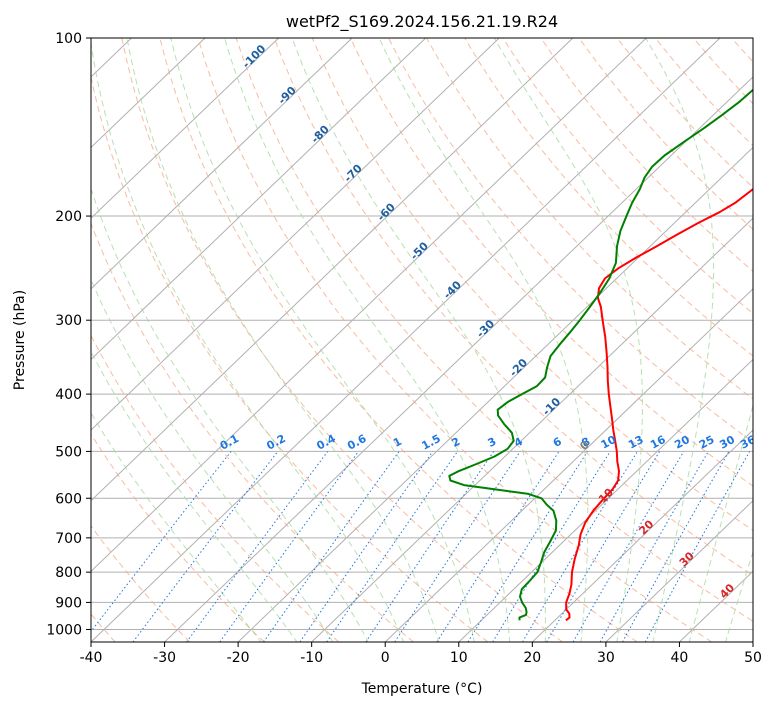 The image size is (775, 712). I want to click on y-tick-label: 700, so click(68, 539).